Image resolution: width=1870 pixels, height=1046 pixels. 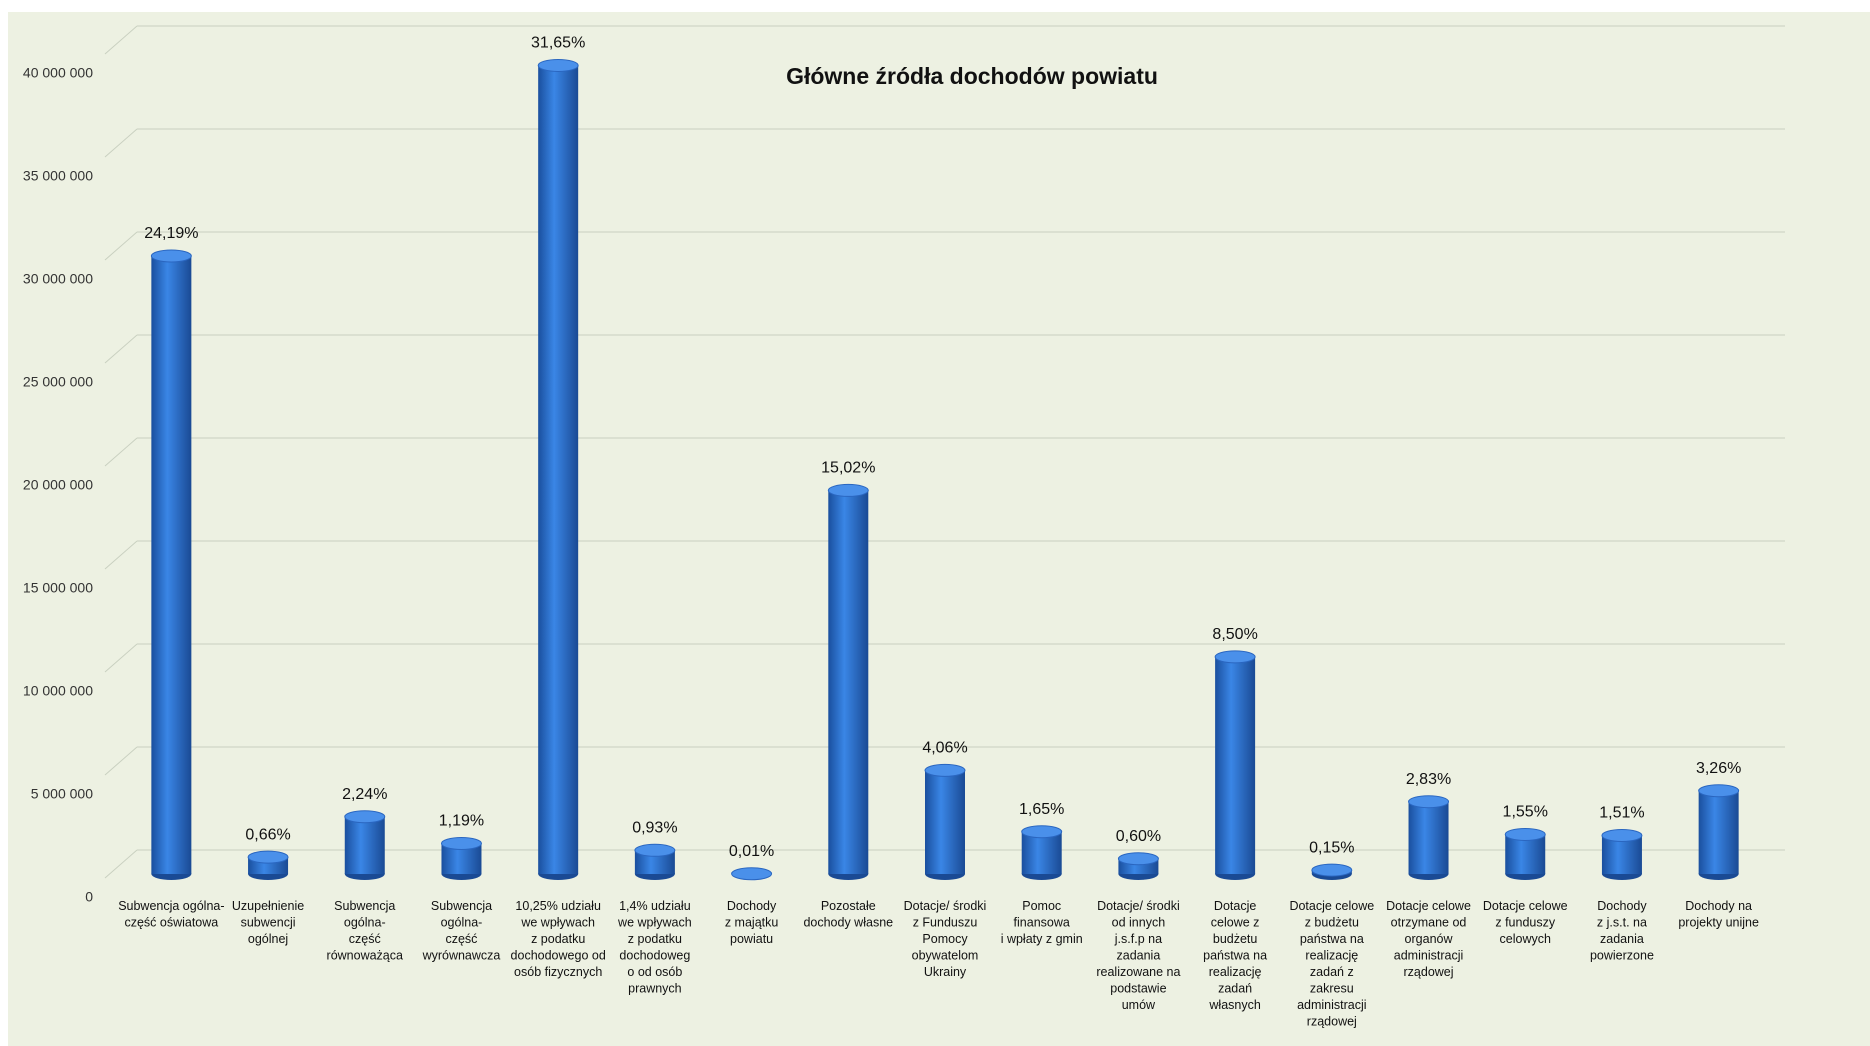 What do you see at coordinates (1525, 922) in the screenshot?
I see `x-tick-label: Dotacje celowe z funduszy celowych` at bounding box center [1525, 922].